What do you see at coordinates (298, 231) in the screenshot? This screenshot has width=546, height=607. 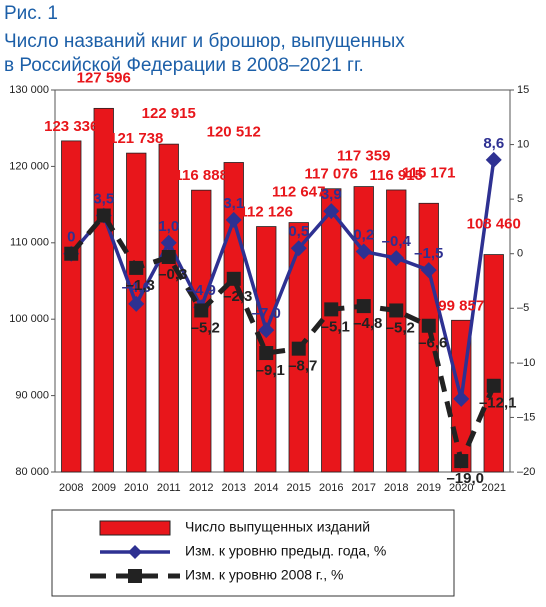 I see `line-value-label: 0,5` at bounding box center [298, 231].